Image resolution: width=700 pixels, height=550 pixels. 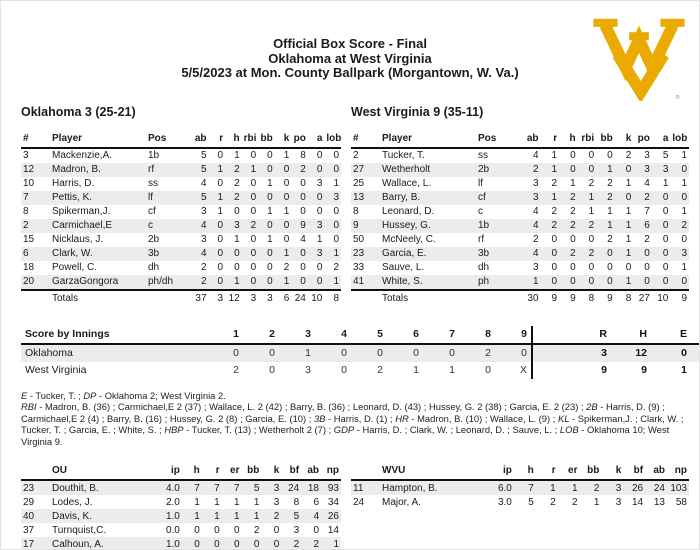 I want to click on table-cell: 1.0, so click(x=172, y=516).